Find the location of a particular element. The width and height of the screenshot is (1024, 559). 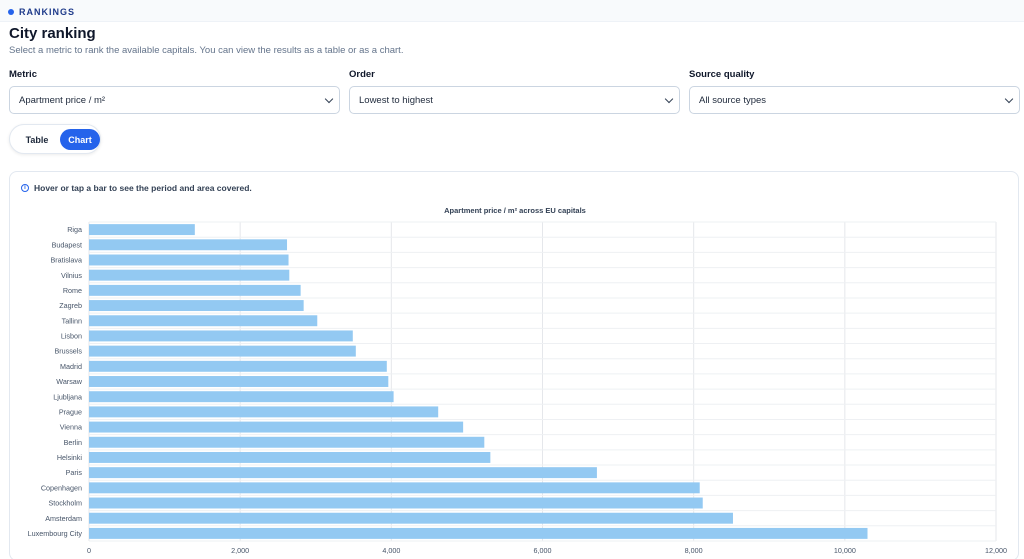

category-tick-label: Vienna is located at coordinates (71, 427).